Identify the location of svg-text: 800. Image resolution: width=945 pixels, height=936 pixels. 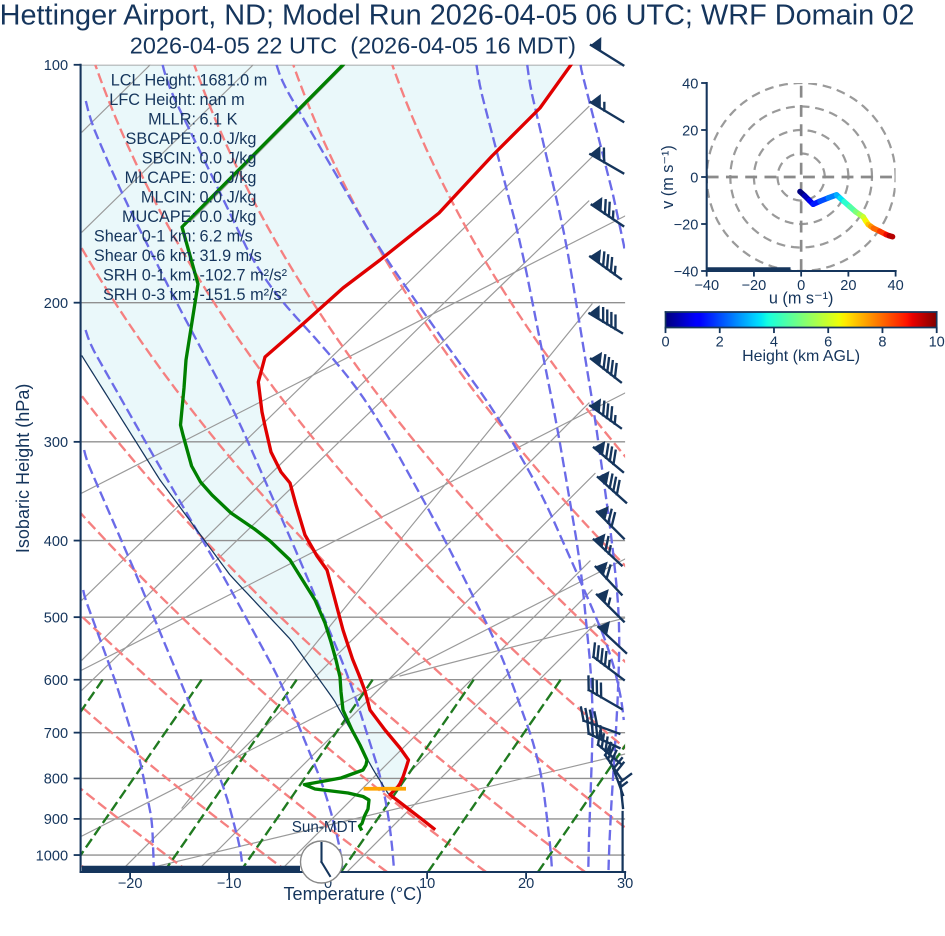
(56, 780).